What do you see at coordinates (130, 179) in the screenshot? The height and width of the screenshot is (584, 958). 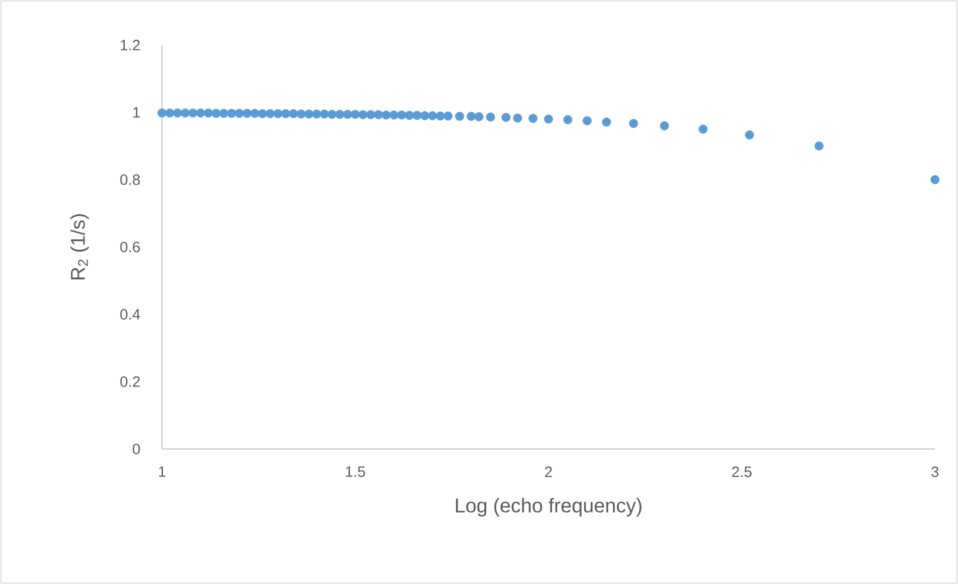 I see `y-tick-label: 0.8` at bounding box center [130, 179].